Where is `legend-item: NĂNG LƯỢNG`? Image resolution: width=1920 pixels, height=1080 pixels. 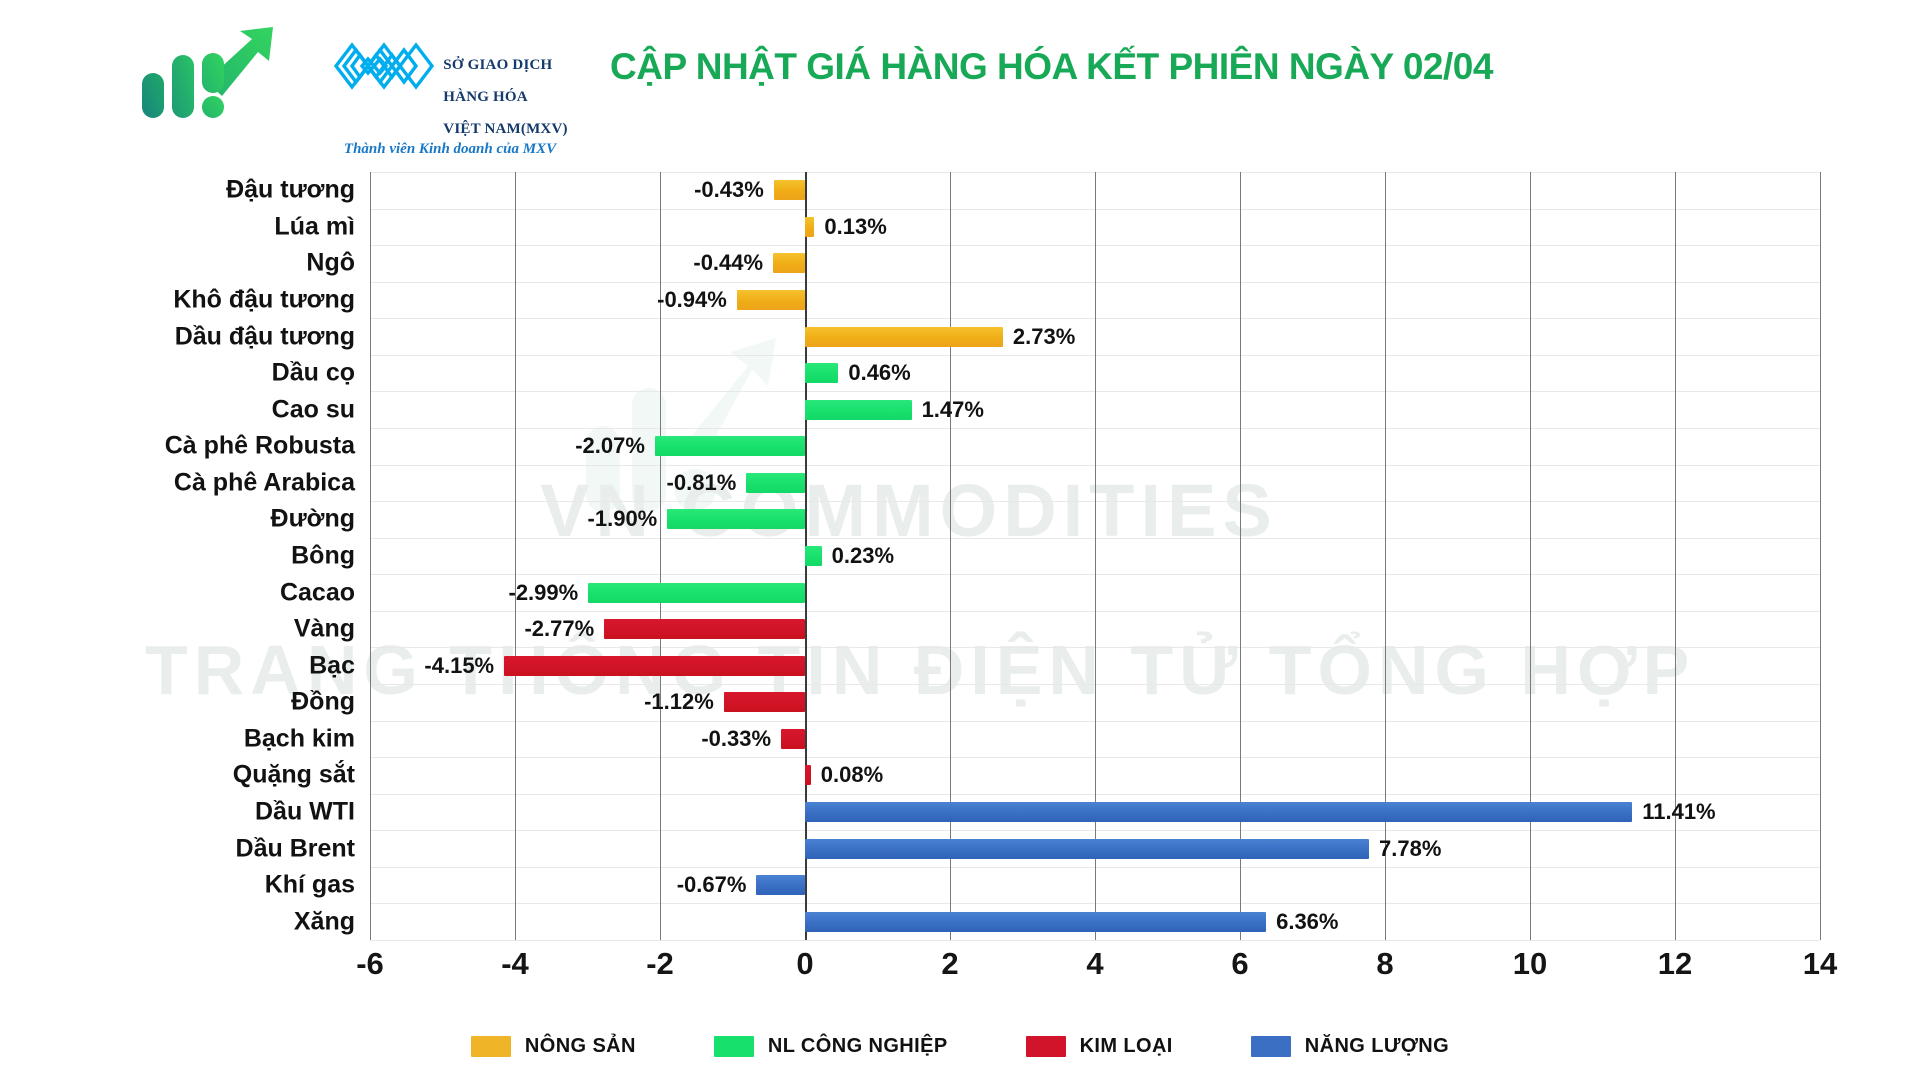
legend-item: NĂNG LƯỢNG is located at coordinates (1350, 1046).